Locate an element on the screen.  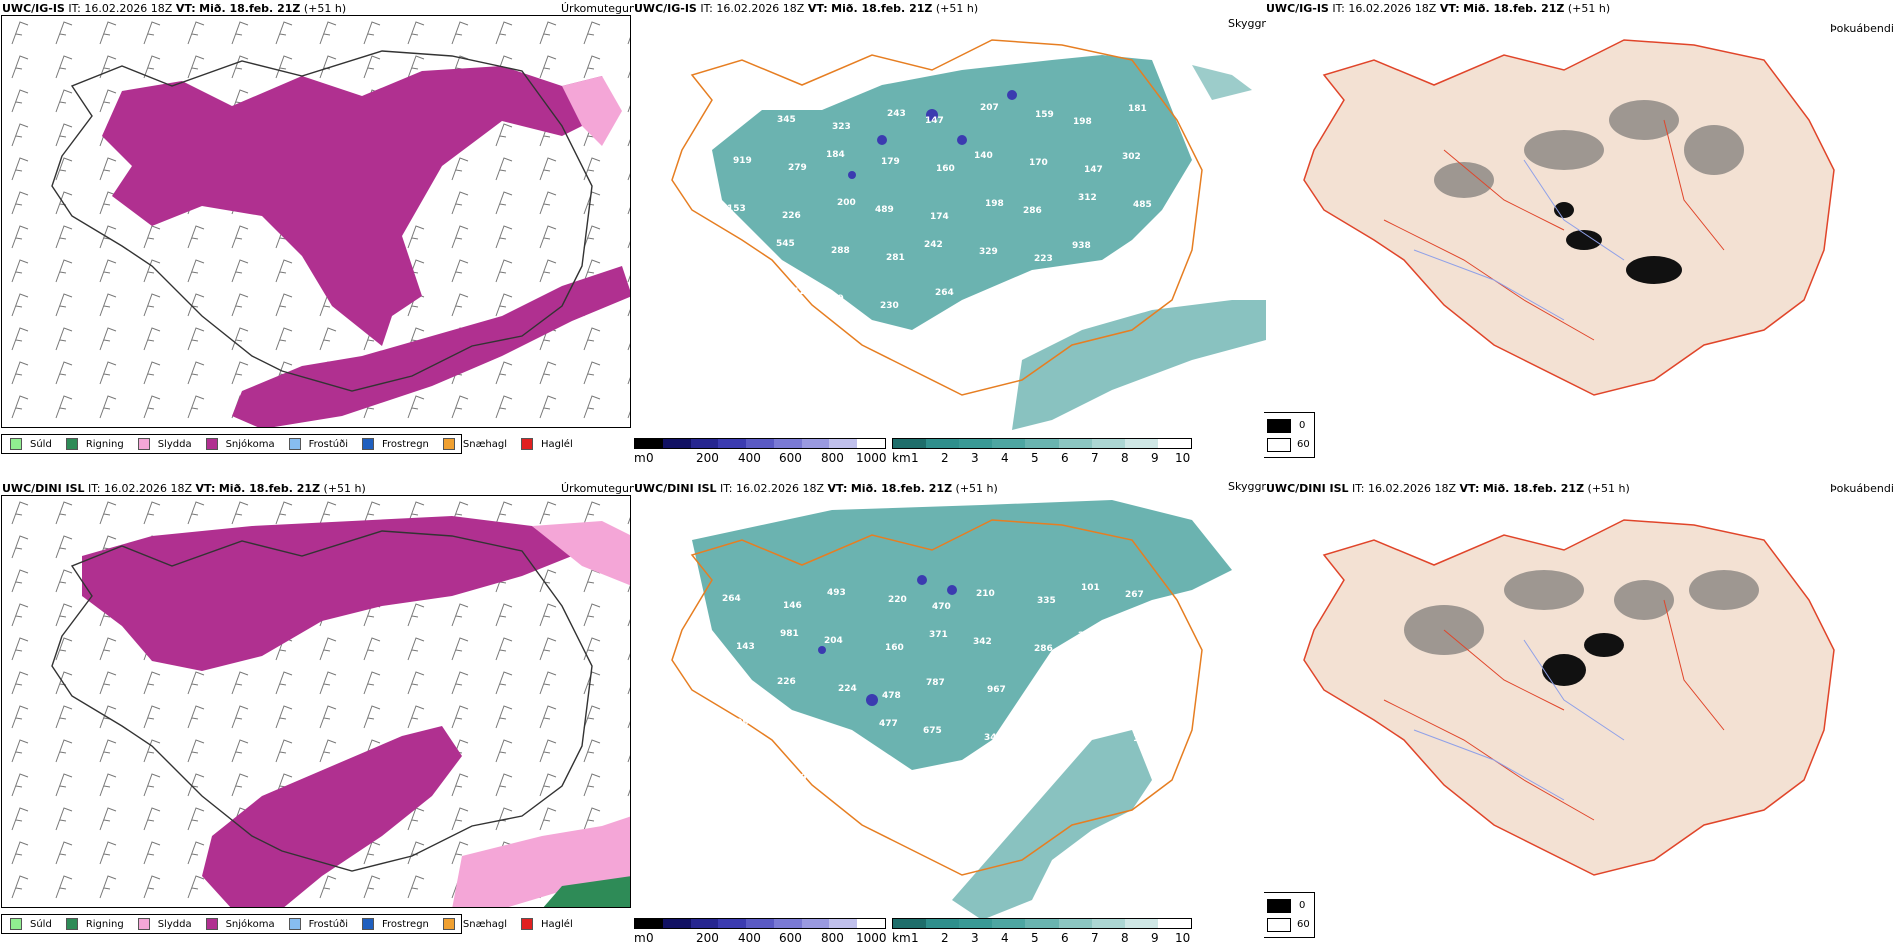
visibility-value-label: 335 is located at coordinates (1046, 601).